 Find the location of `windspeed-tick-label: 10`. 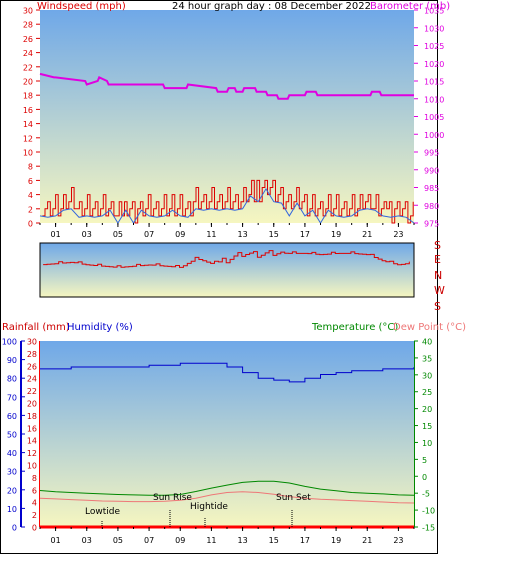

windspeed-tick-label: 10 is located at coordinates (28, 153).